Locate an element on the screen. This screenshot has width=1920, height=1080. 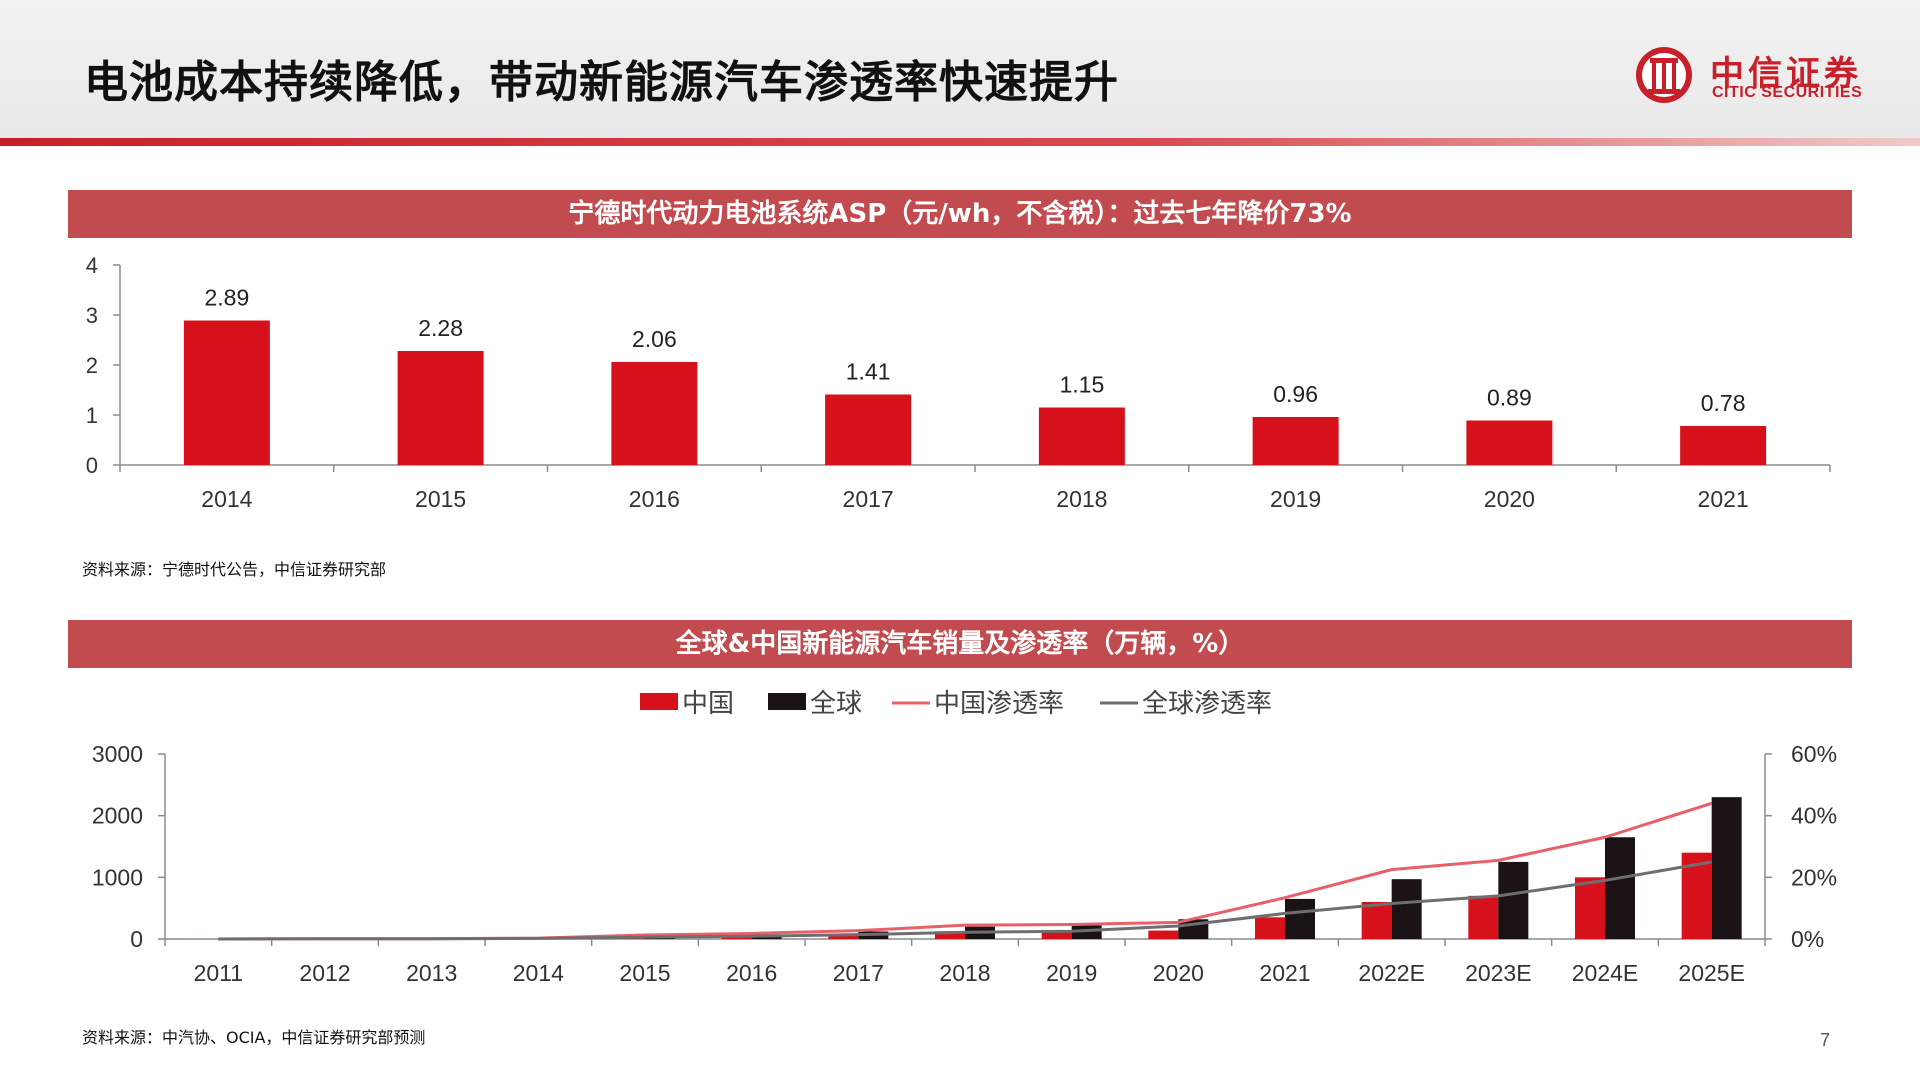
section2-title-bar: 全球&中国新能源汽车销量及渗透率（万辆，%） is located at coordinates (960, 644).